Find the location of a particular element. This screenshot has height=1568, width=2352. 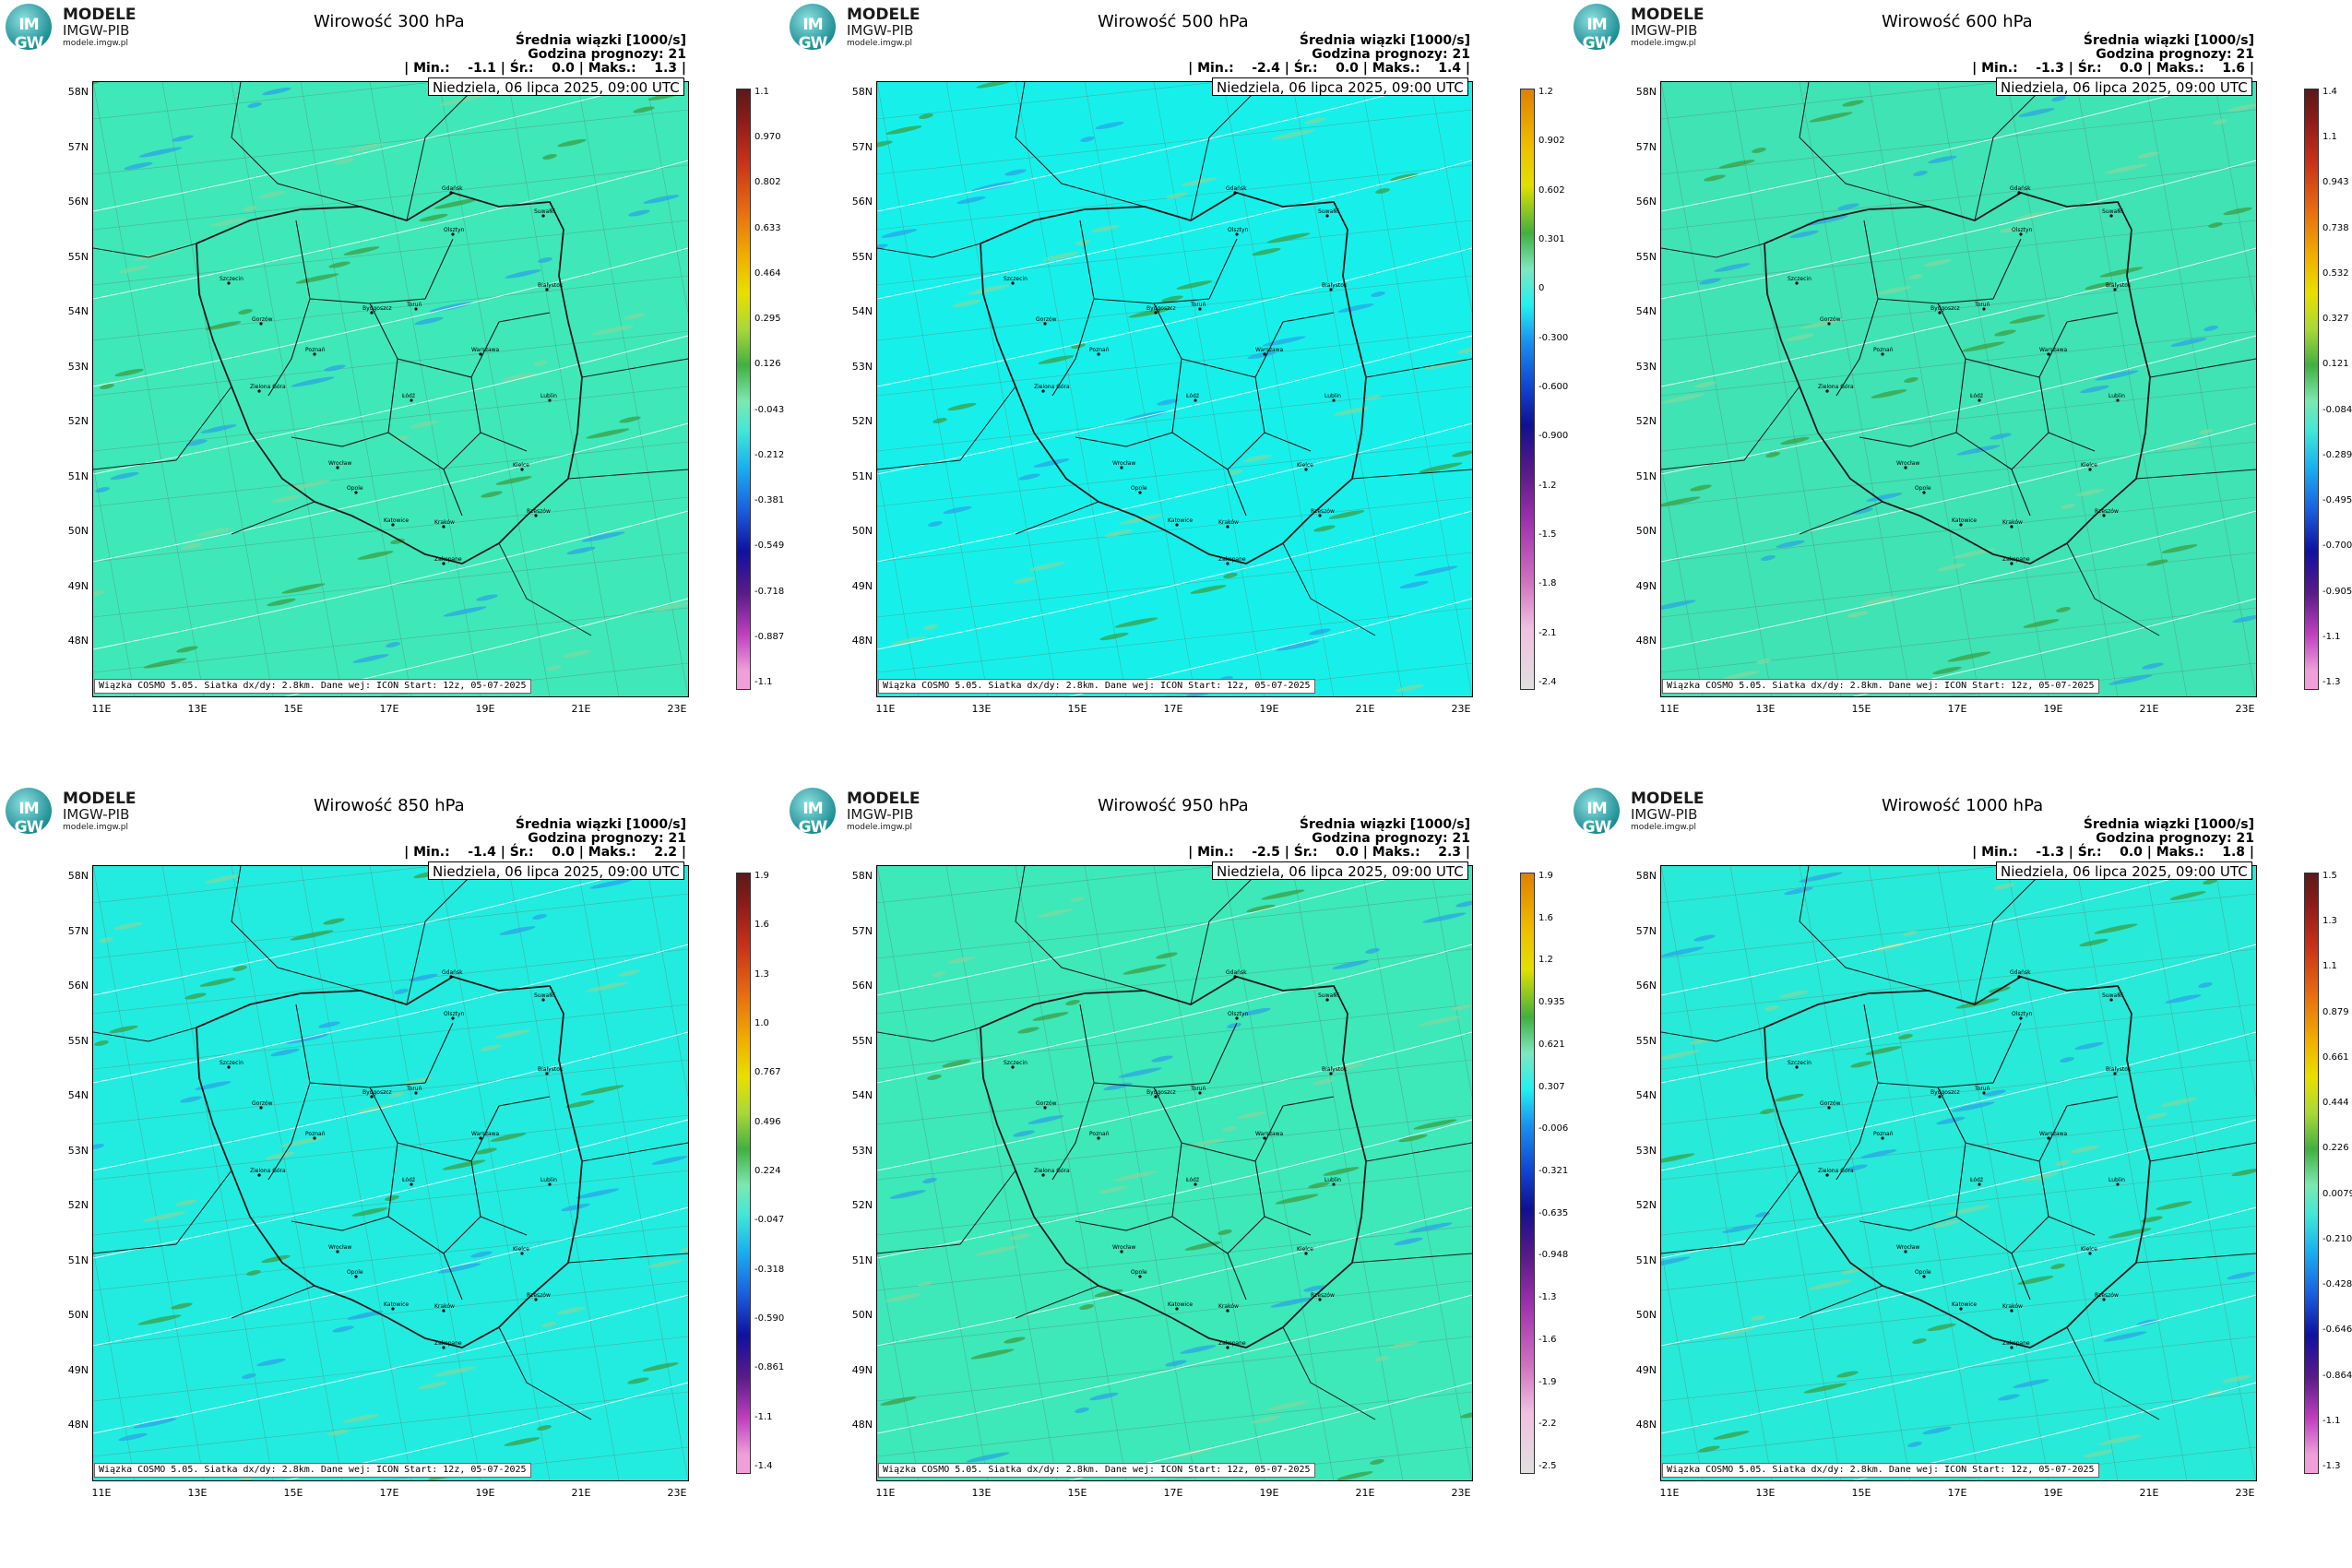

colorbar-tick: 0.532 is located at coordinates (2335, 273).